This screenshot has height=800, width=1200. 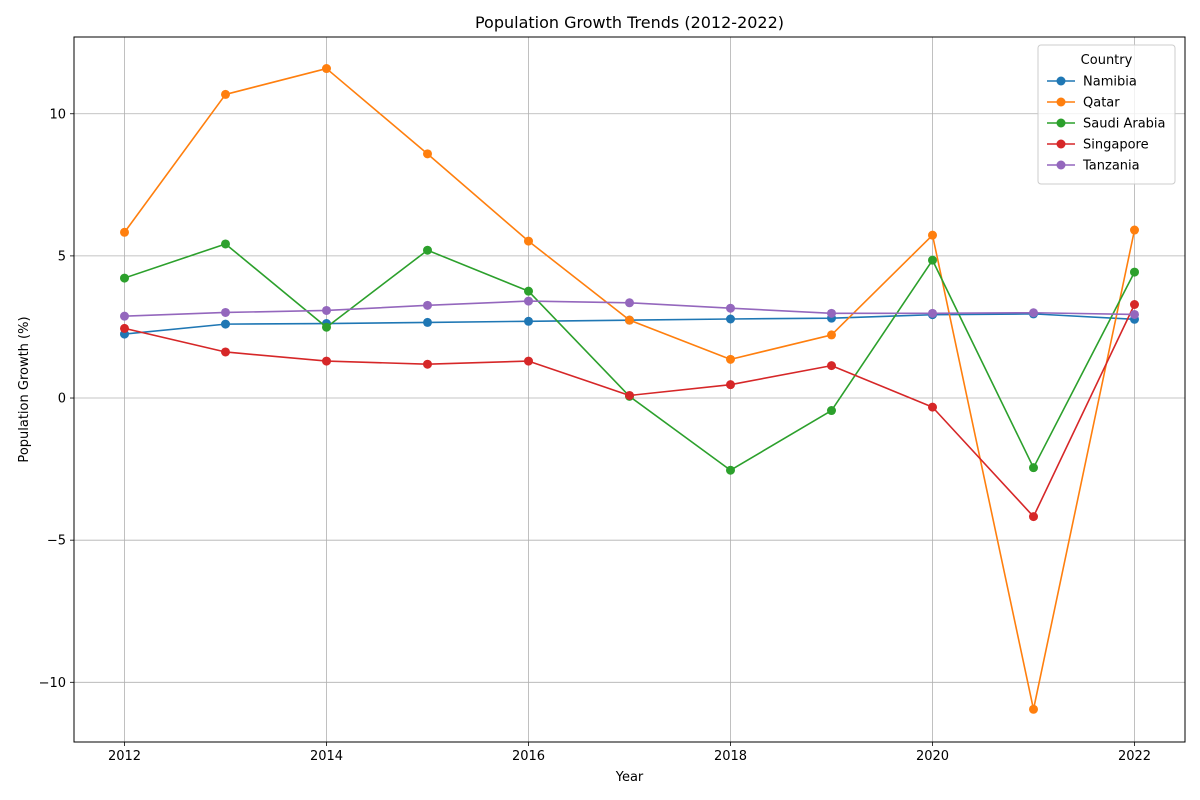 I want to click on legend-item: Tanzania, so click(x=1093, y=166).